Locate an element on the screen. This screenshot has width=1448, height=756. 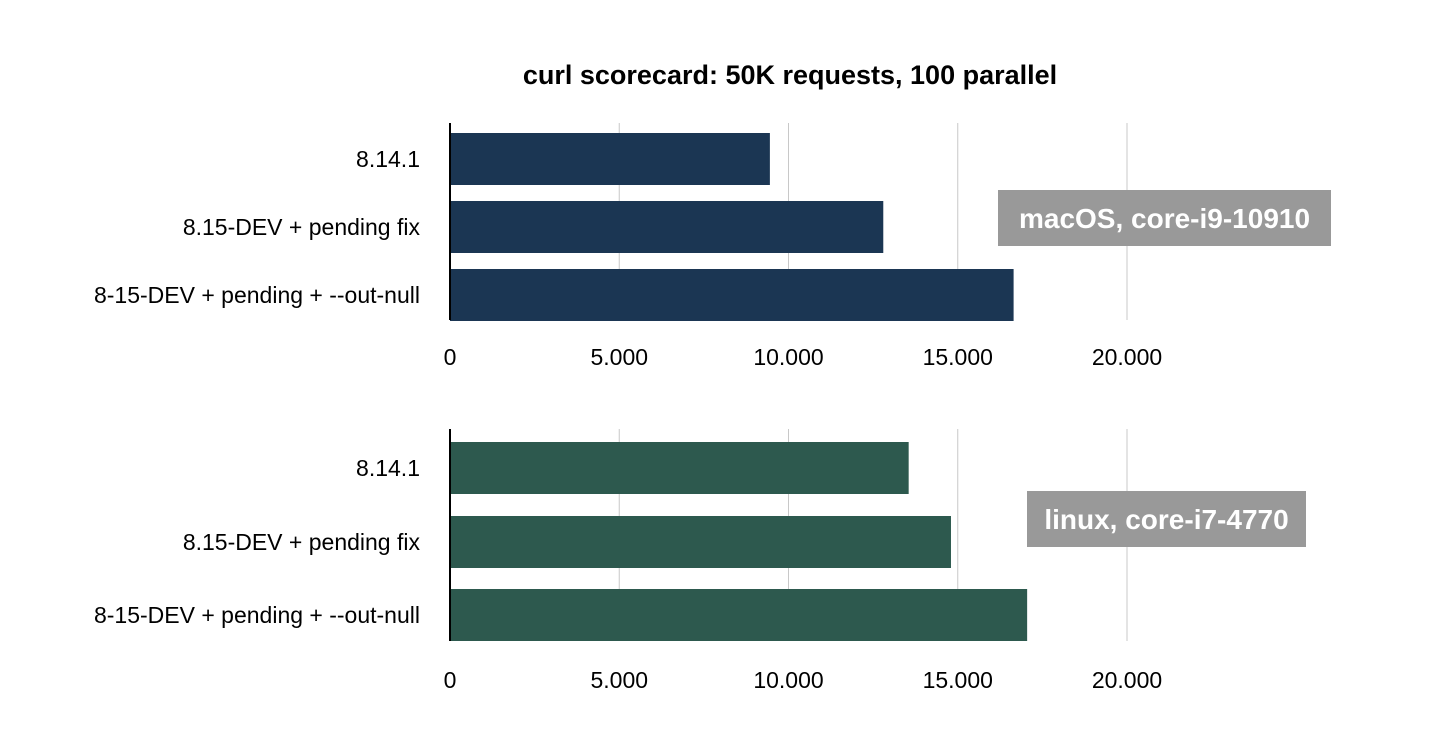
annotation-text: macOS, core-i9-10910 is located at coordinates (1164, 218).